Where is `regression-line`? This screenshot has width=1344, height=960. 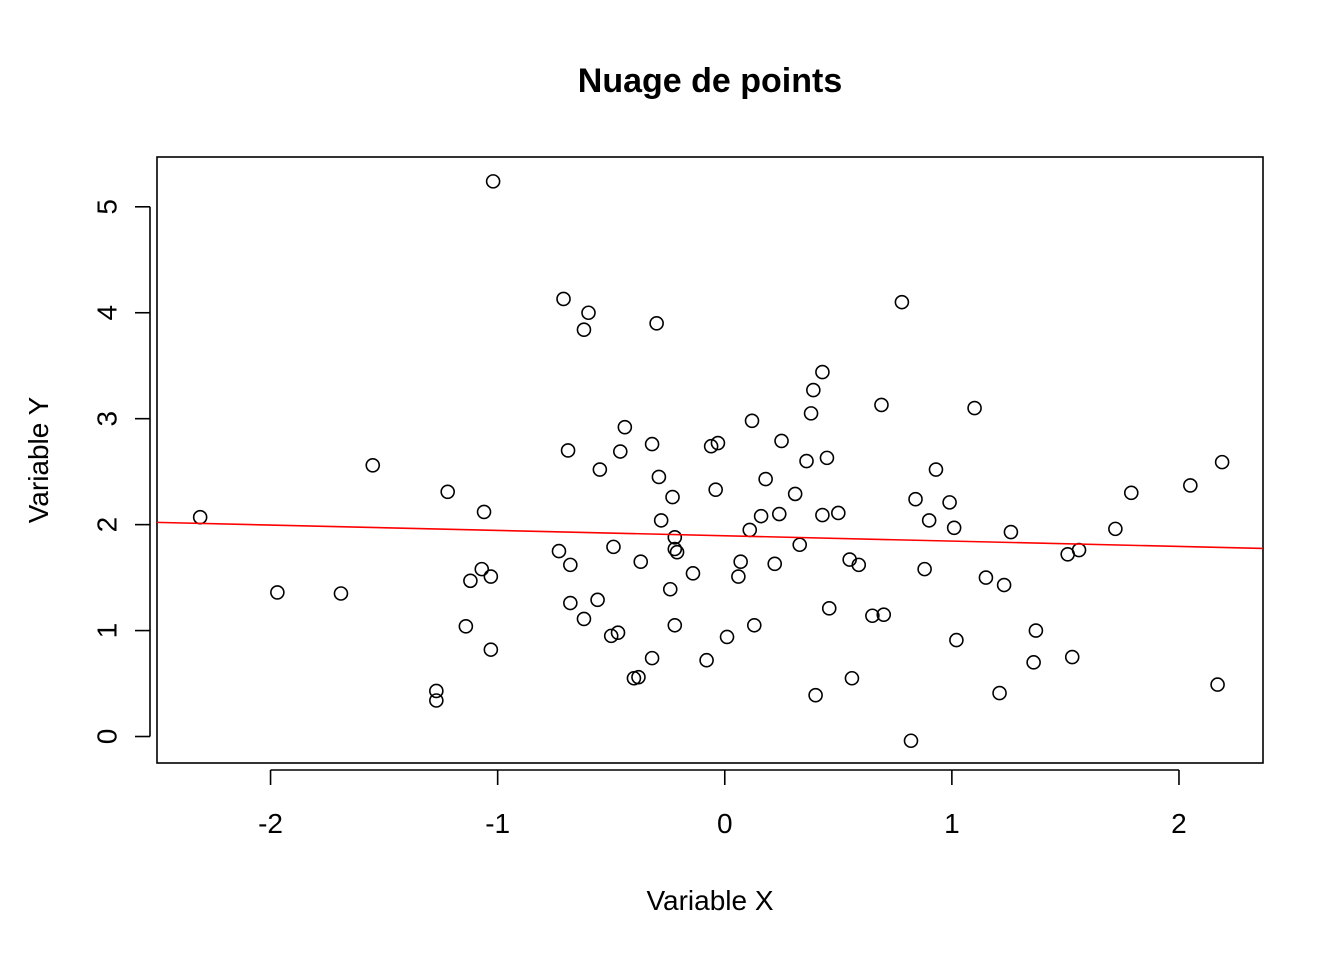 regression-line is located at coordinates (710, 535).